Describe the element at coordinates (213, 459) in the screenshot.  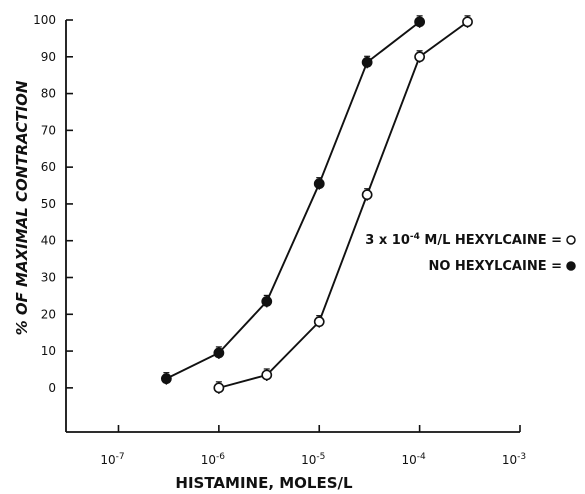
I see `x-tick-label: 10⁻⁶` at that location.